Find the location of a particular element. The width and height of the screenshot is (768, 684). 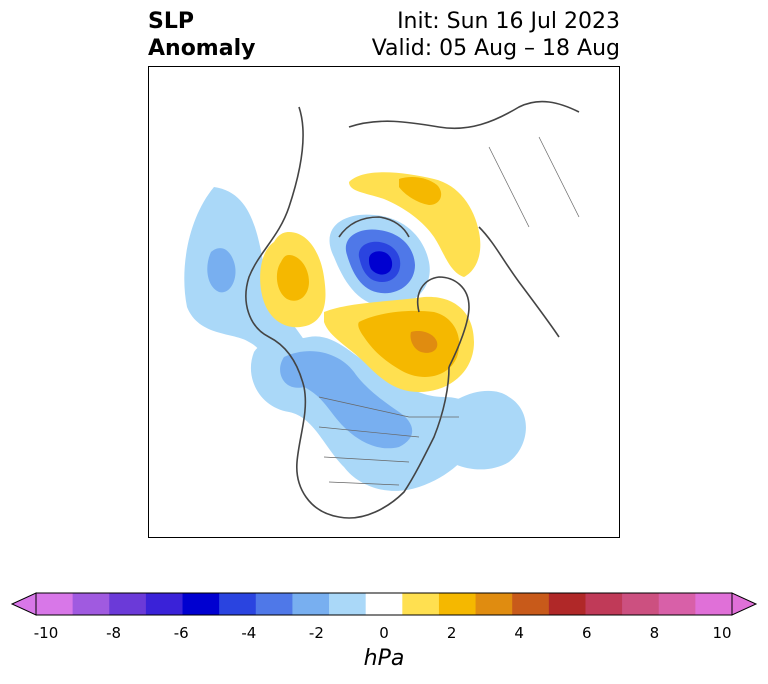

colorbar-extend-min is located at coordinates (23, 604).